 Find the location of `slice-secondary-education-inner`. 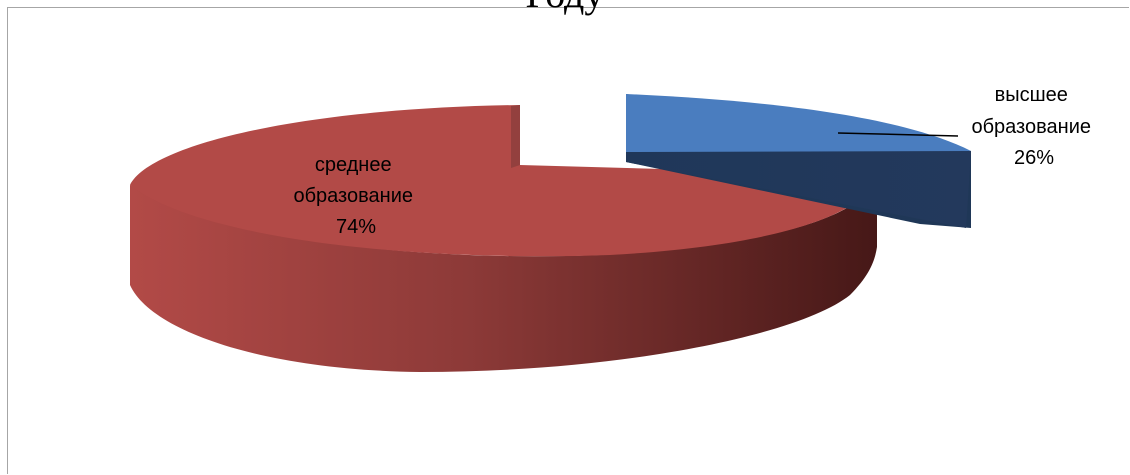

slice-secondary-education-inner is located at coordinates (515, 136).